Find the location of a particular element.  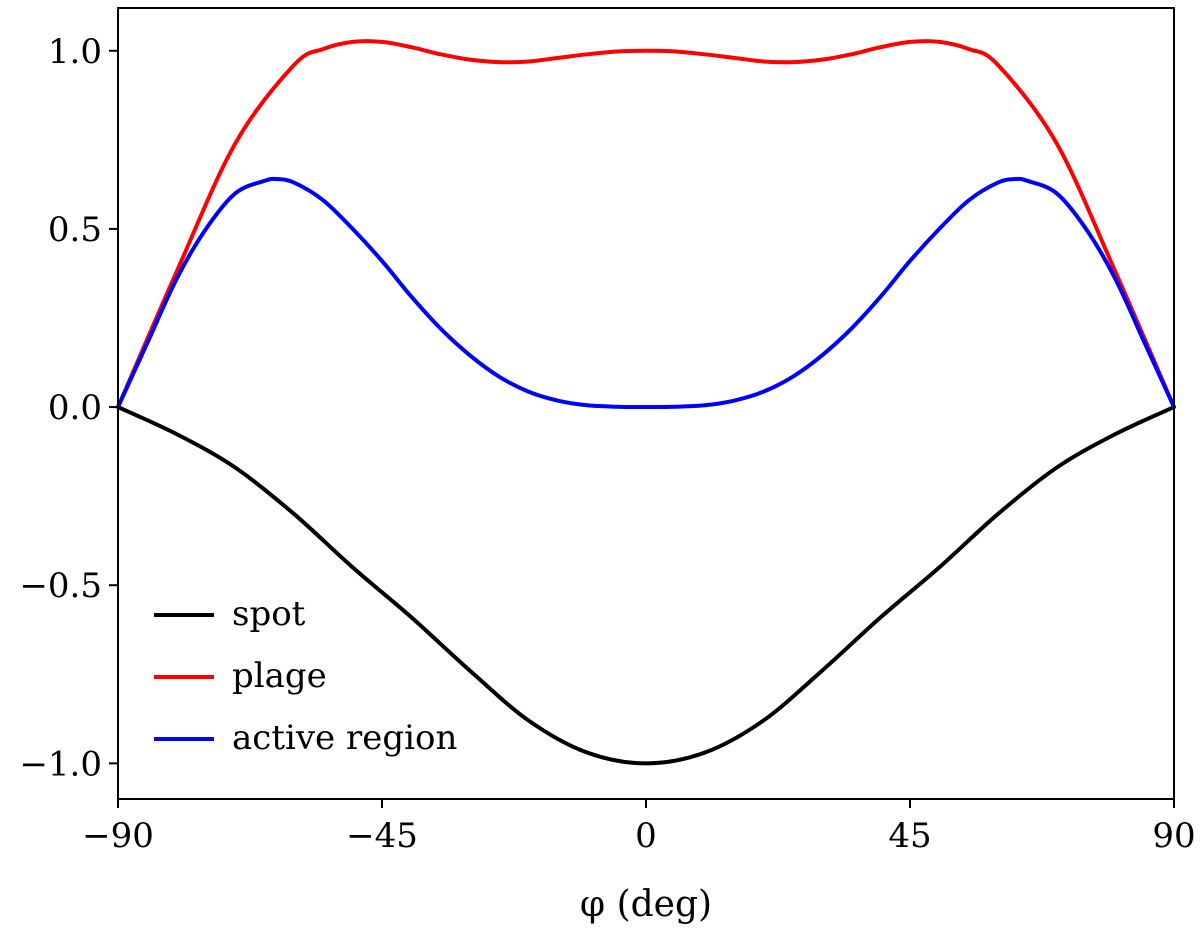

x-axis-label: φ (deg) is located at coordinates (646, 904).